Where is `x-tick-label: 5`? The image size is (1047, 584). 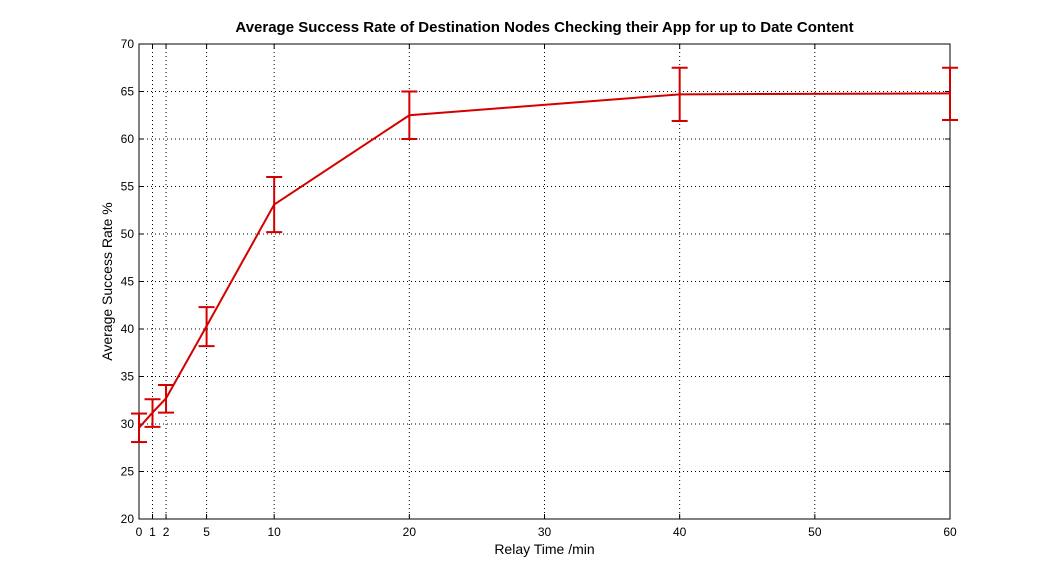 x-tick-label: 5 is located at coordinates (206, 532).